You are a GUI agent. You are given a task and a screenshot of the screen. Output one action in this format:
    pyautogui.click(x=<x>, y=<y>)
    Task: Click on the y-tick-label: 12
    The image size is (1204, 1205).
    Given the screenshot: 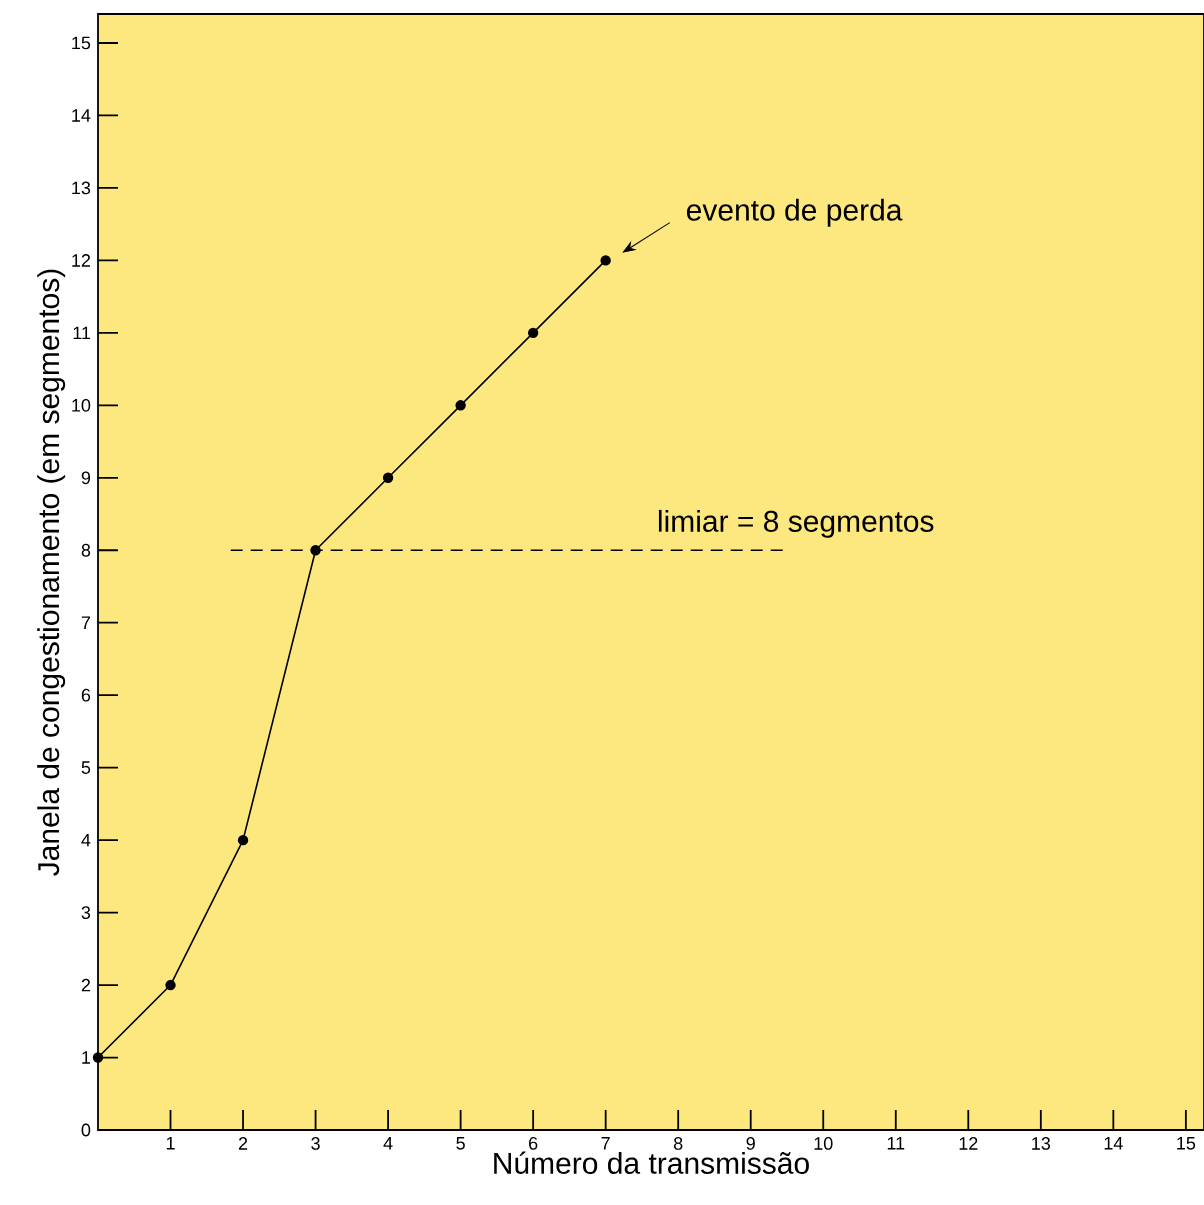 What is the action you would take?
    pyautogui.click(x=81, y=260)
    